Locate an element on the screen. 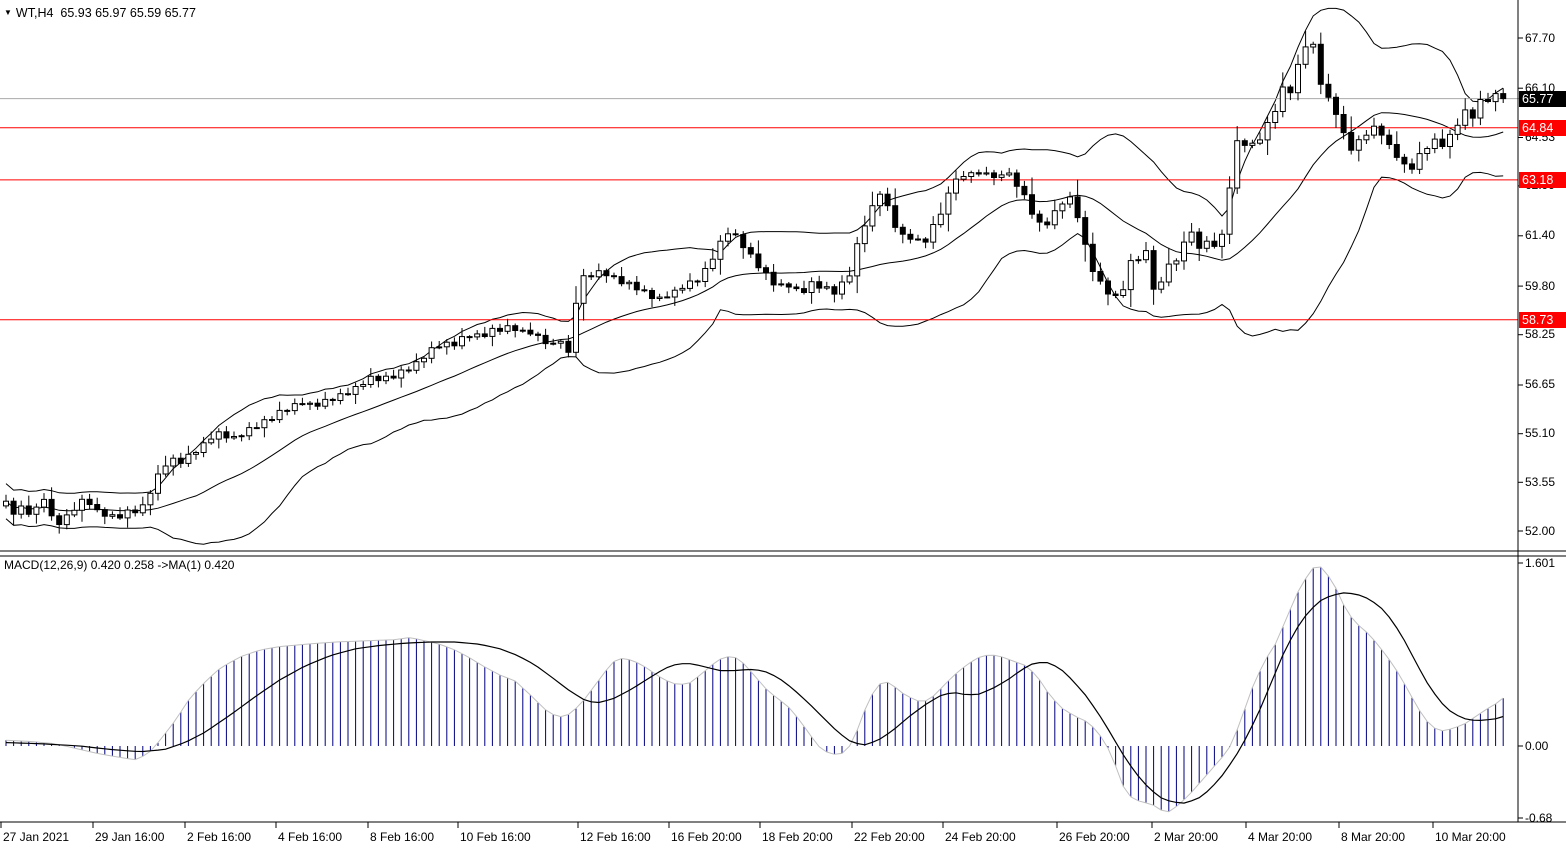  date-tick-label: 8 Feb 16:00 is located at coordinates (402, 837).